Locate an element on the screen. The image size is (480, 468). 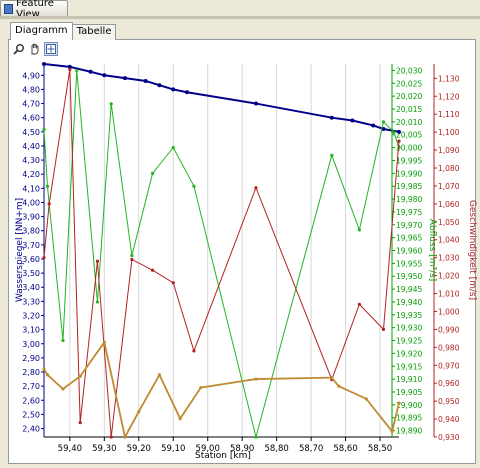
x-tick-label: 58,80 is located at coordinates (276, 449).